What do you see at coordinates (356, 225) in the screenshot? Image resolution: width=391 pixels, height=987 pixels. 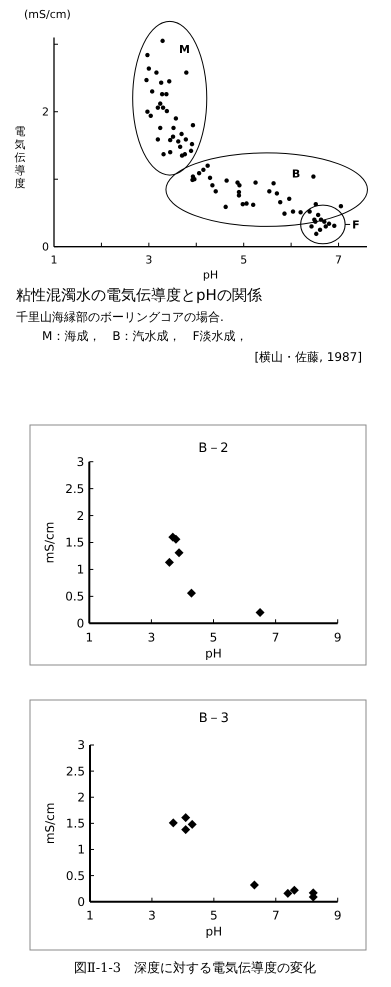 I see `legend-label: F` at bounding box center [356, 225].